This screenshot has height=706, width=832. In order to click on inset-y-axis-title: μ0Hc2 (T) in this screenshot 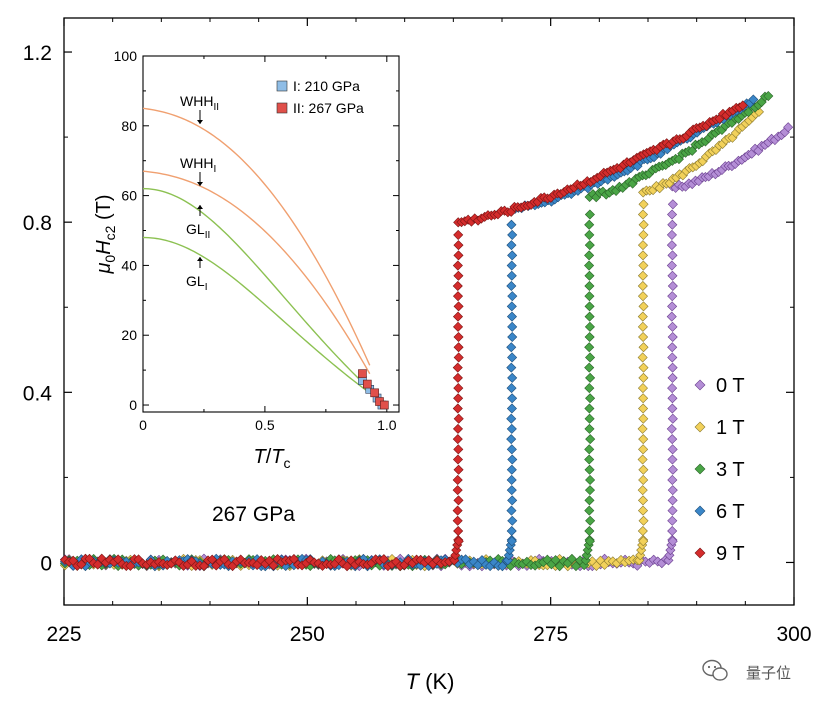, I will do `click(105, 234)`.